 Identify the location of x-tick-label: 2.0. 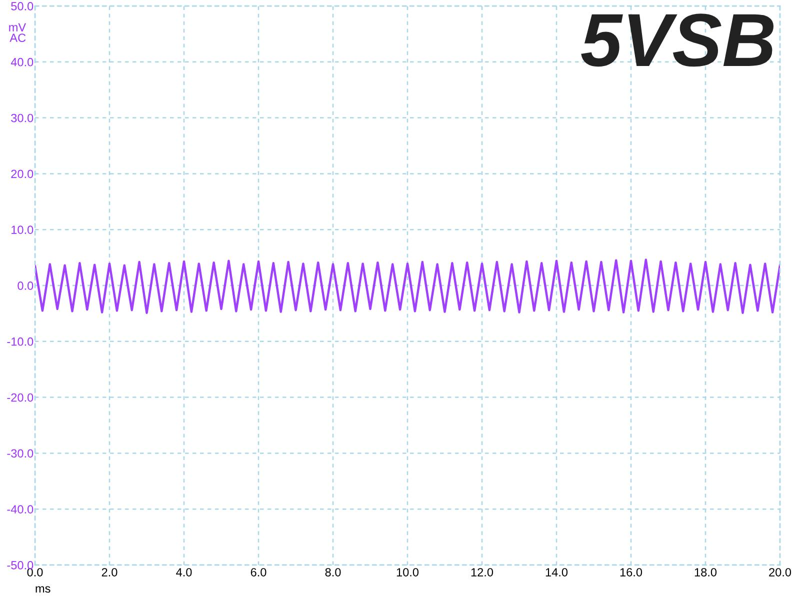
(110, 572).